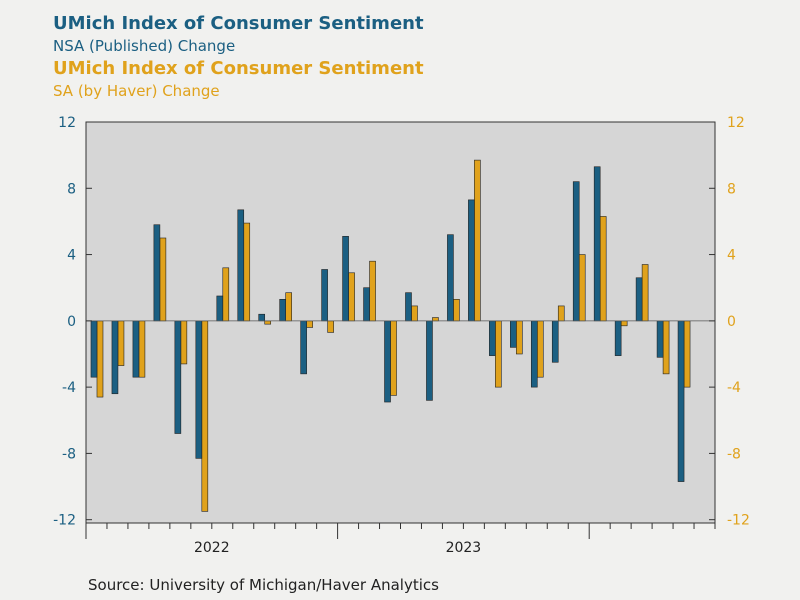 This screenshot has width=800, height=600. I want to click on left-y-tick-label: 8, so click(71, 189).